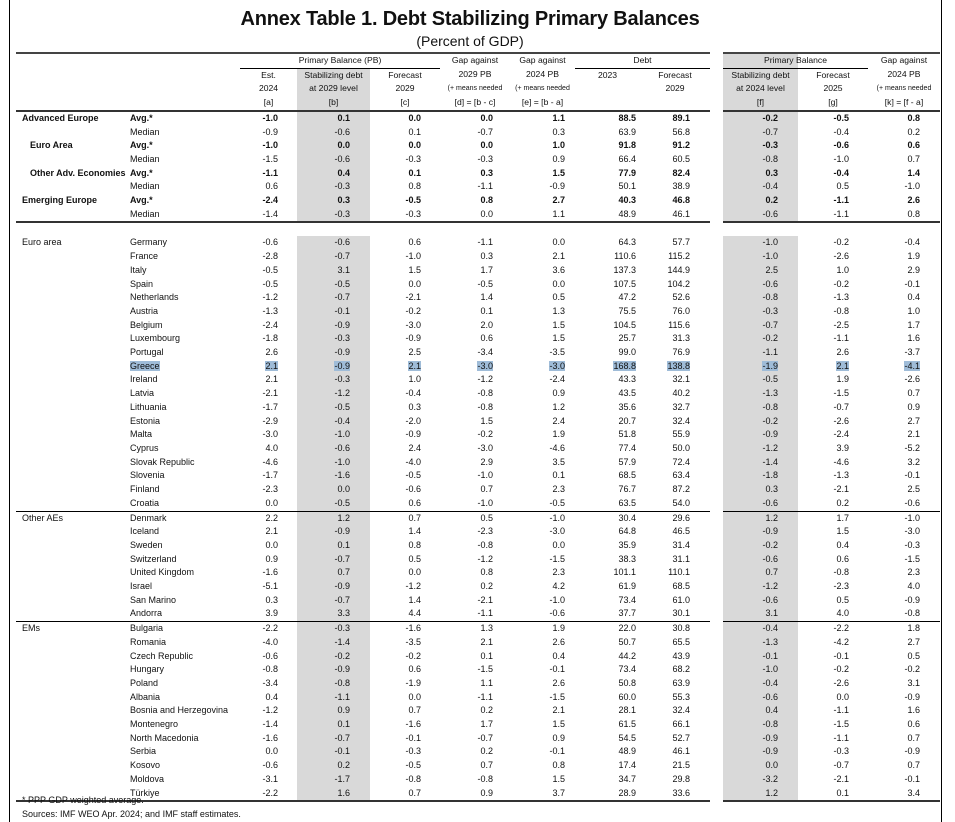 This screenshot has width=955, height=822. I want to click on aggregate-label, so click(73, 160).